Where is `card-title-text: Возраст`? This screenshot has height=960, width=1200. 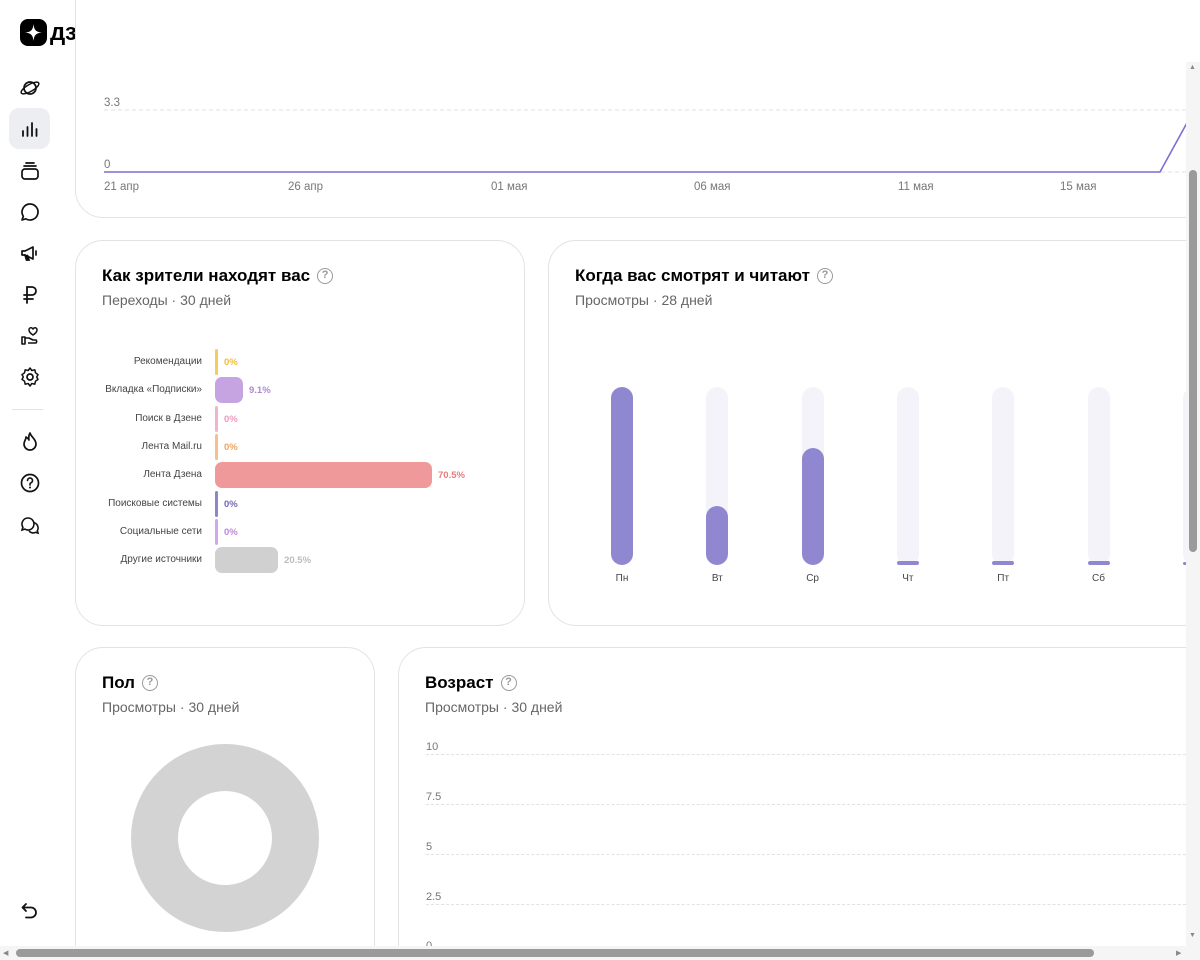 card-title-text: Возраст is located at coordinates (459, 682).